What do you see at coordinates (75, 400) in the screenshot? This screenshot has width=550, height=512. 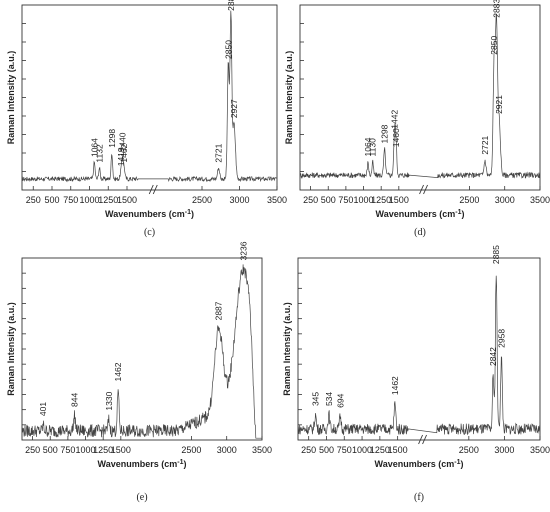 I see `peak-label: 844` at bounding box center [75, 400].